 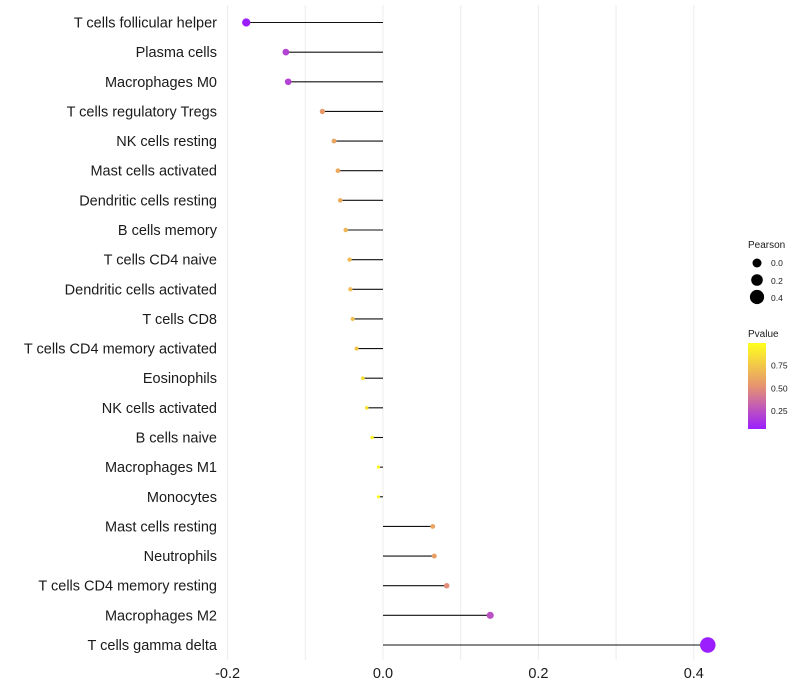 What do you see at coordinates (694, 674) in the screenshot?
I see `x-tick-label: 0.4` at bounding box center [694, 674].